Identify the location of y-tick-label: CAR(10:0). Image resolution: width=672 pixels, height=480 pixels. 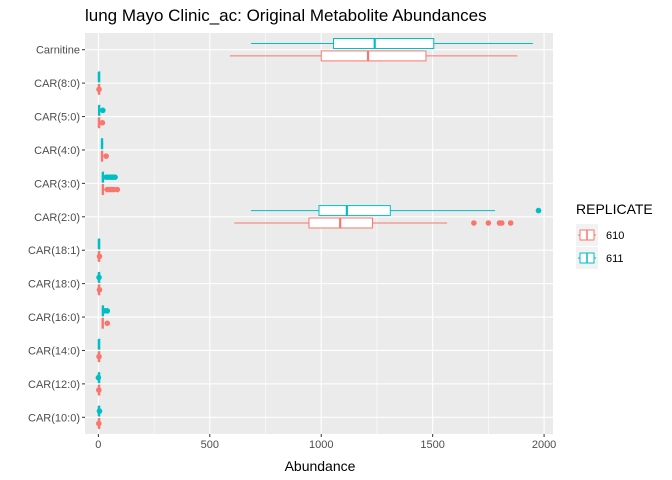
(54, 418).